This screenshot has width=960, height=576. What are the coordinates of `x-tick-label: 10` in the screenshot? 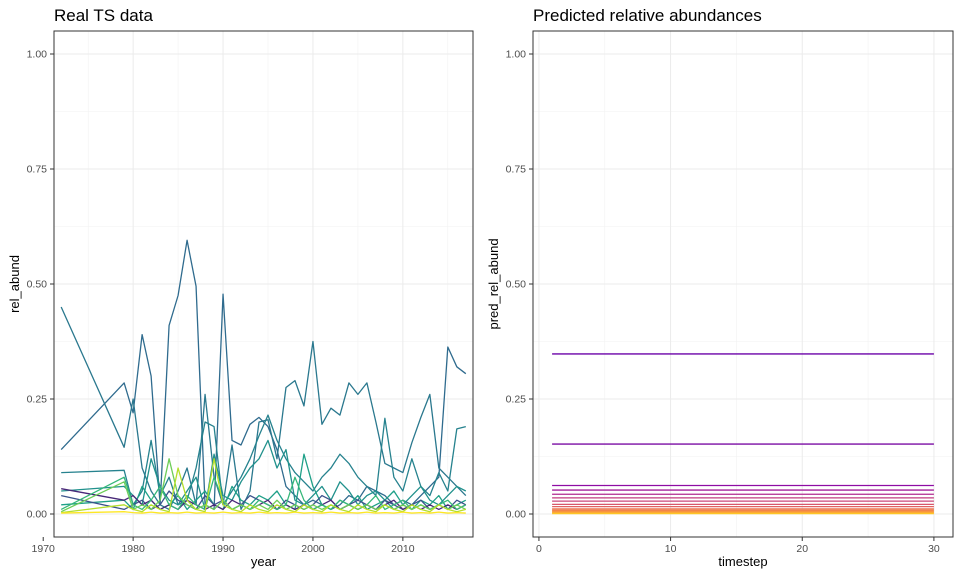 It's located at (671, 549).